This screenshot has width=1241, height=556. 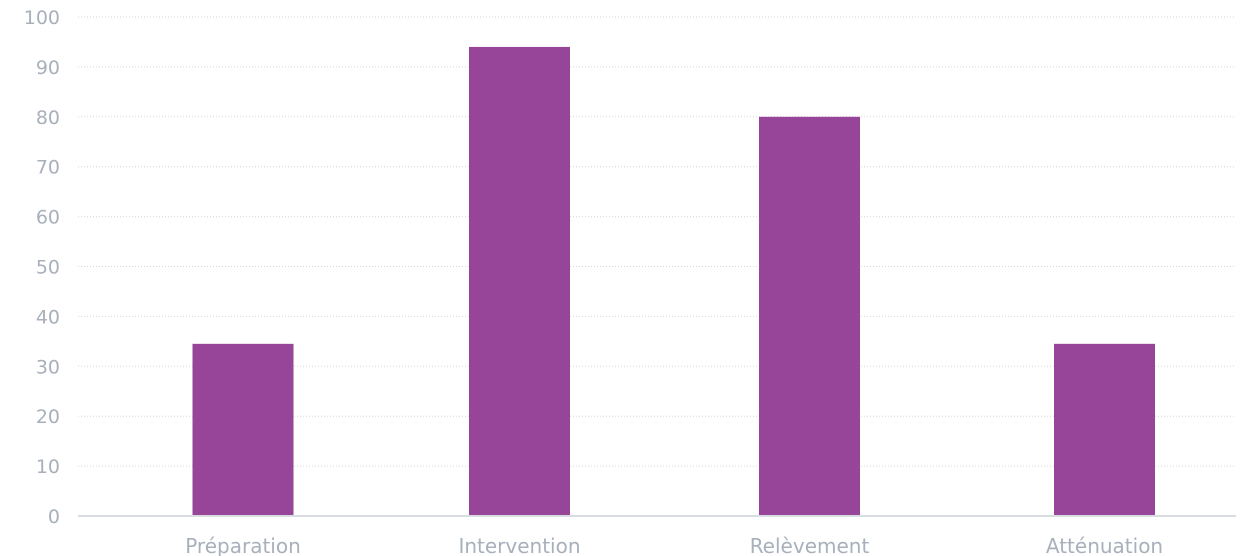 What do you see at coordinates (809, 316) in the screenshot?
I see `bar-relevement` at bounding box center [809, 316].